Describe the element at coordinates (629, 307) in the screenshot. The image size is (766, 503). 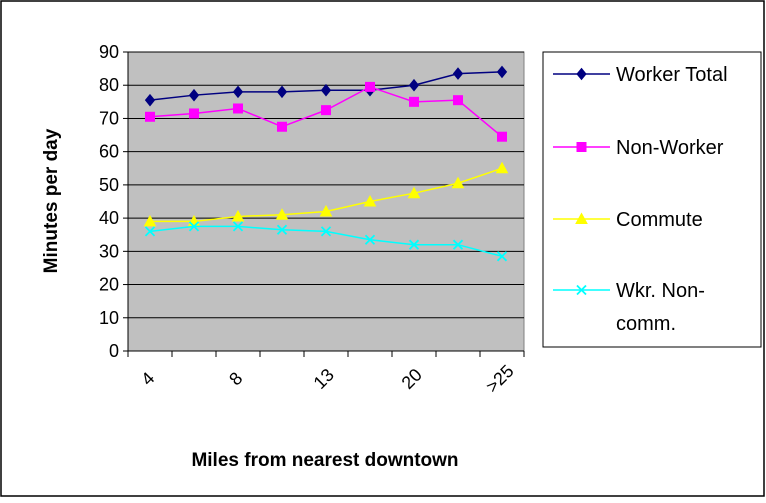
I see `legend-item: Wkr. Non-comm.` at that location.